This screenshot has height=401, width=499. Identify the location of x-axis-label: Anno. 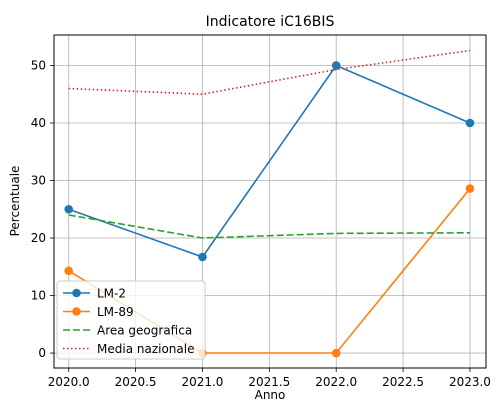
(270, 394).